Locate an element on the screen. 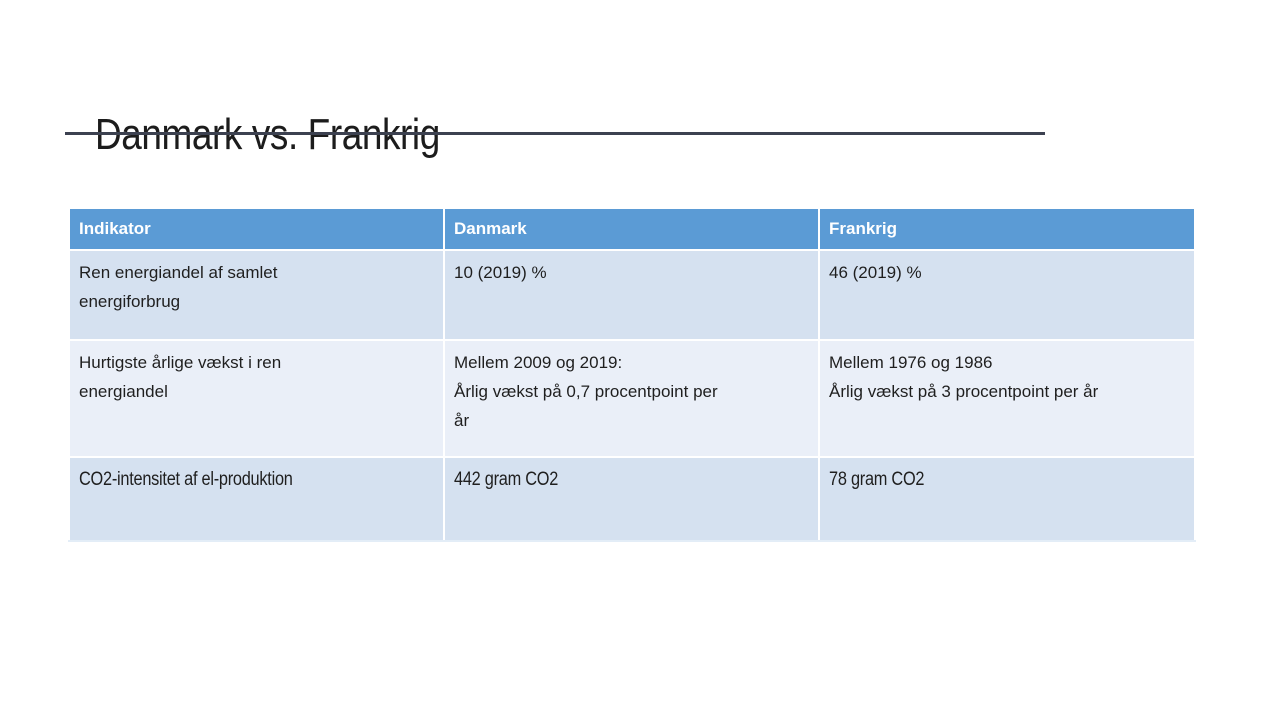  cell-denmark-value: 10 (2019) % is located at coordinates (631, 295).